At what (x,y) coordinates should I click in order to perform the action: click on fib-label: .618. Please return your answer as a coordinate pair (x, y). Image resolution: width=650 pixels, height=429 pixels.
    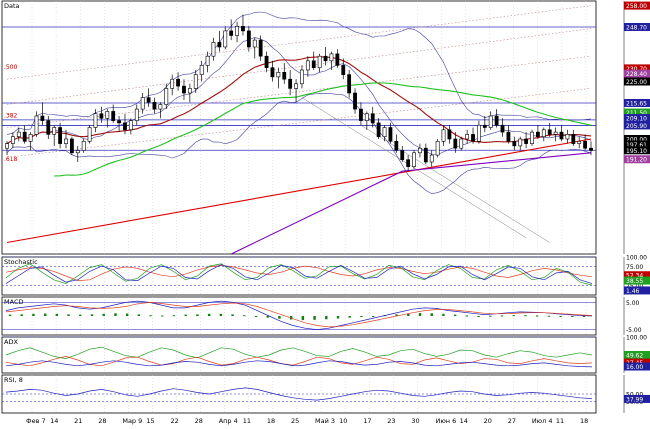
    Looking at the image, I should click on (11, 159).